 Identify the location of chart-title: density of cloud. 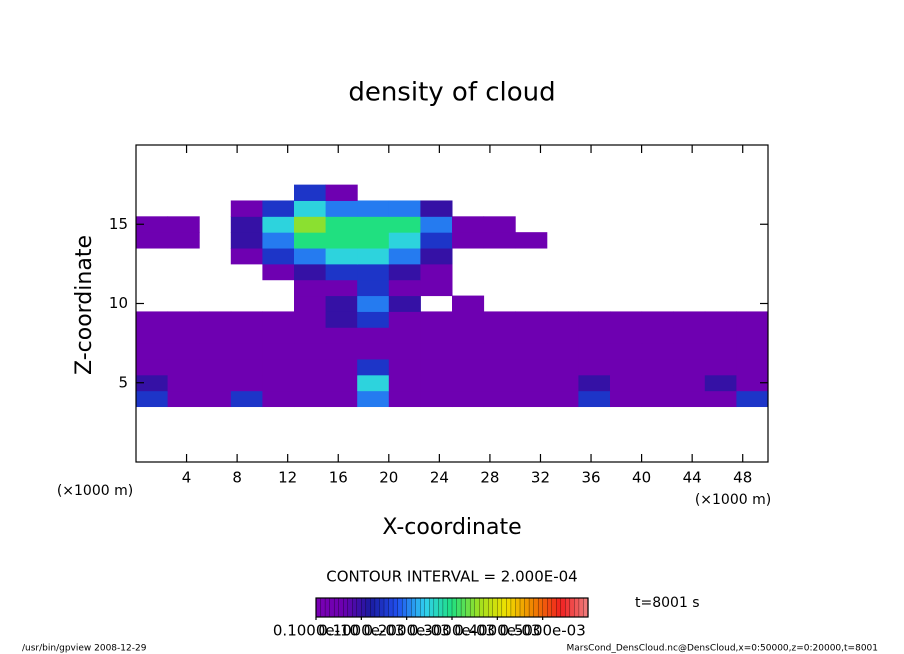
(451, 93).